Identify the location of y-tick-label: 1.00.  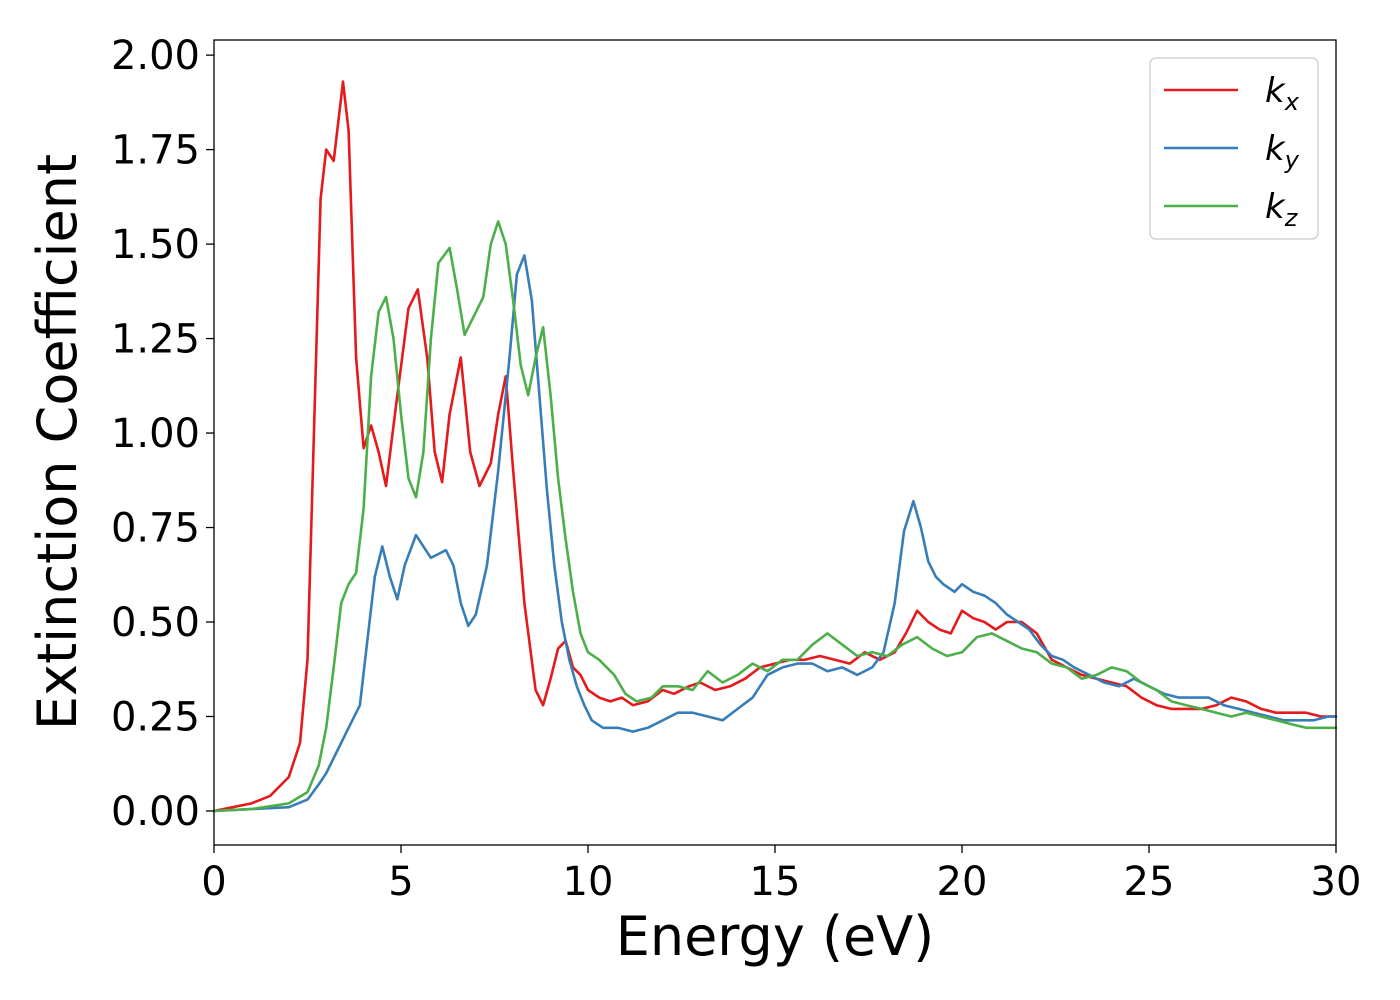
(155, 434).